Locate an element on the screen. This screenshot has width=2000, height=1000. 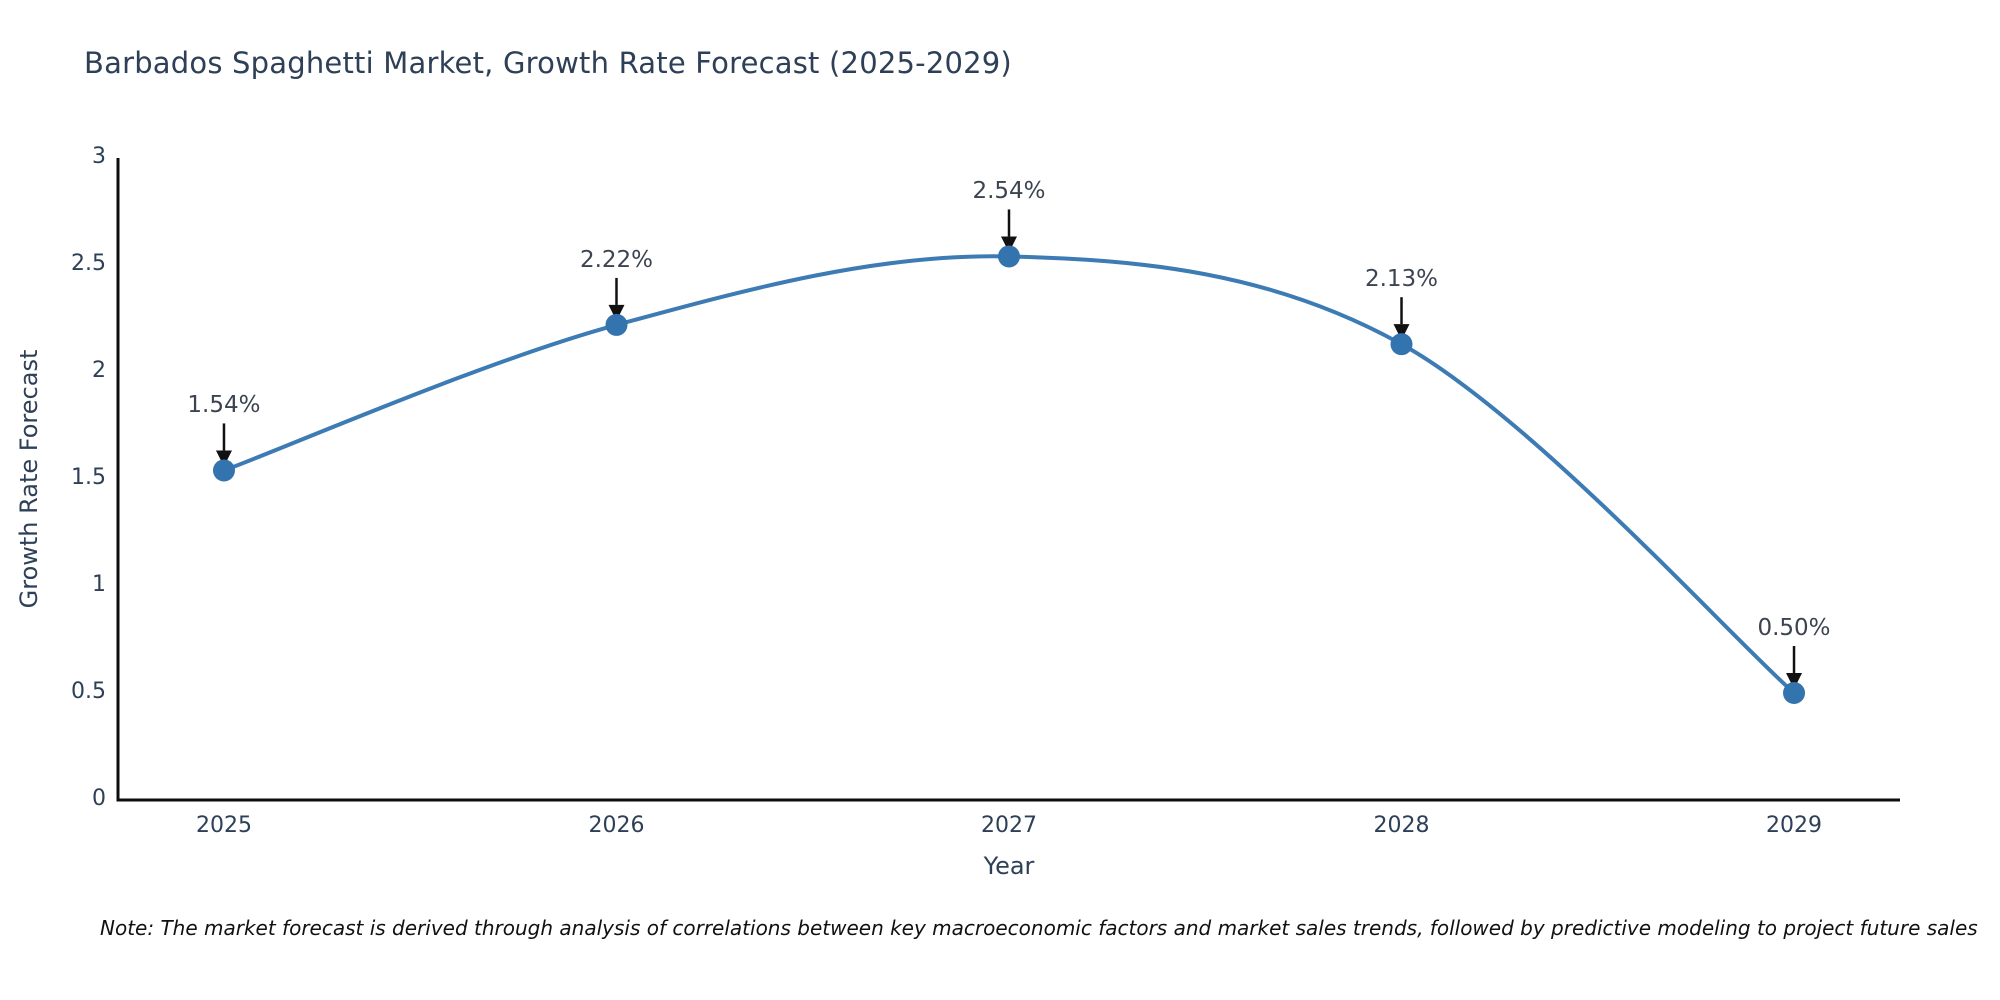
x-axis-title: Year is located at coordinates (1009, 866).